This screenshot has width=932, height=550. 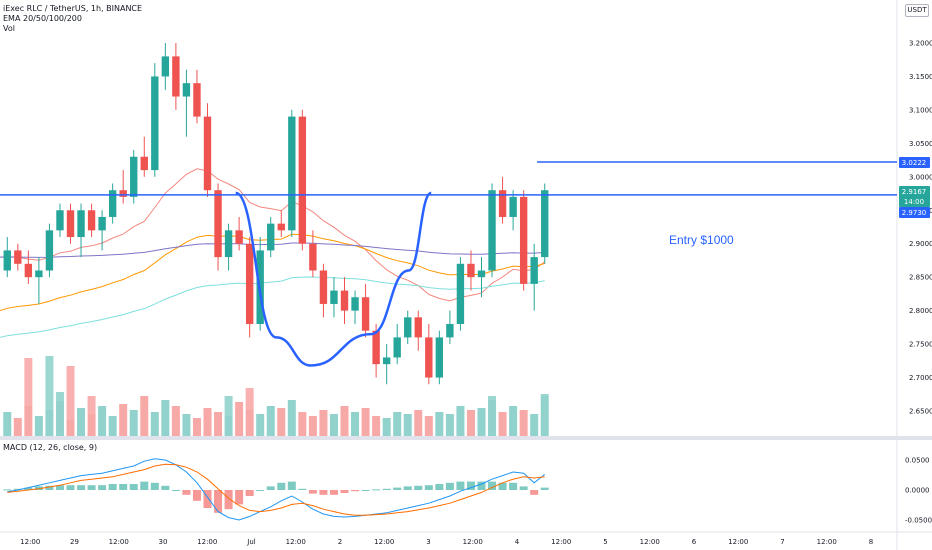 What do you see at coordinates (74, 542) in the screenshot?
I see `time-axis-tick: 29` at bounding box center [74, 542].